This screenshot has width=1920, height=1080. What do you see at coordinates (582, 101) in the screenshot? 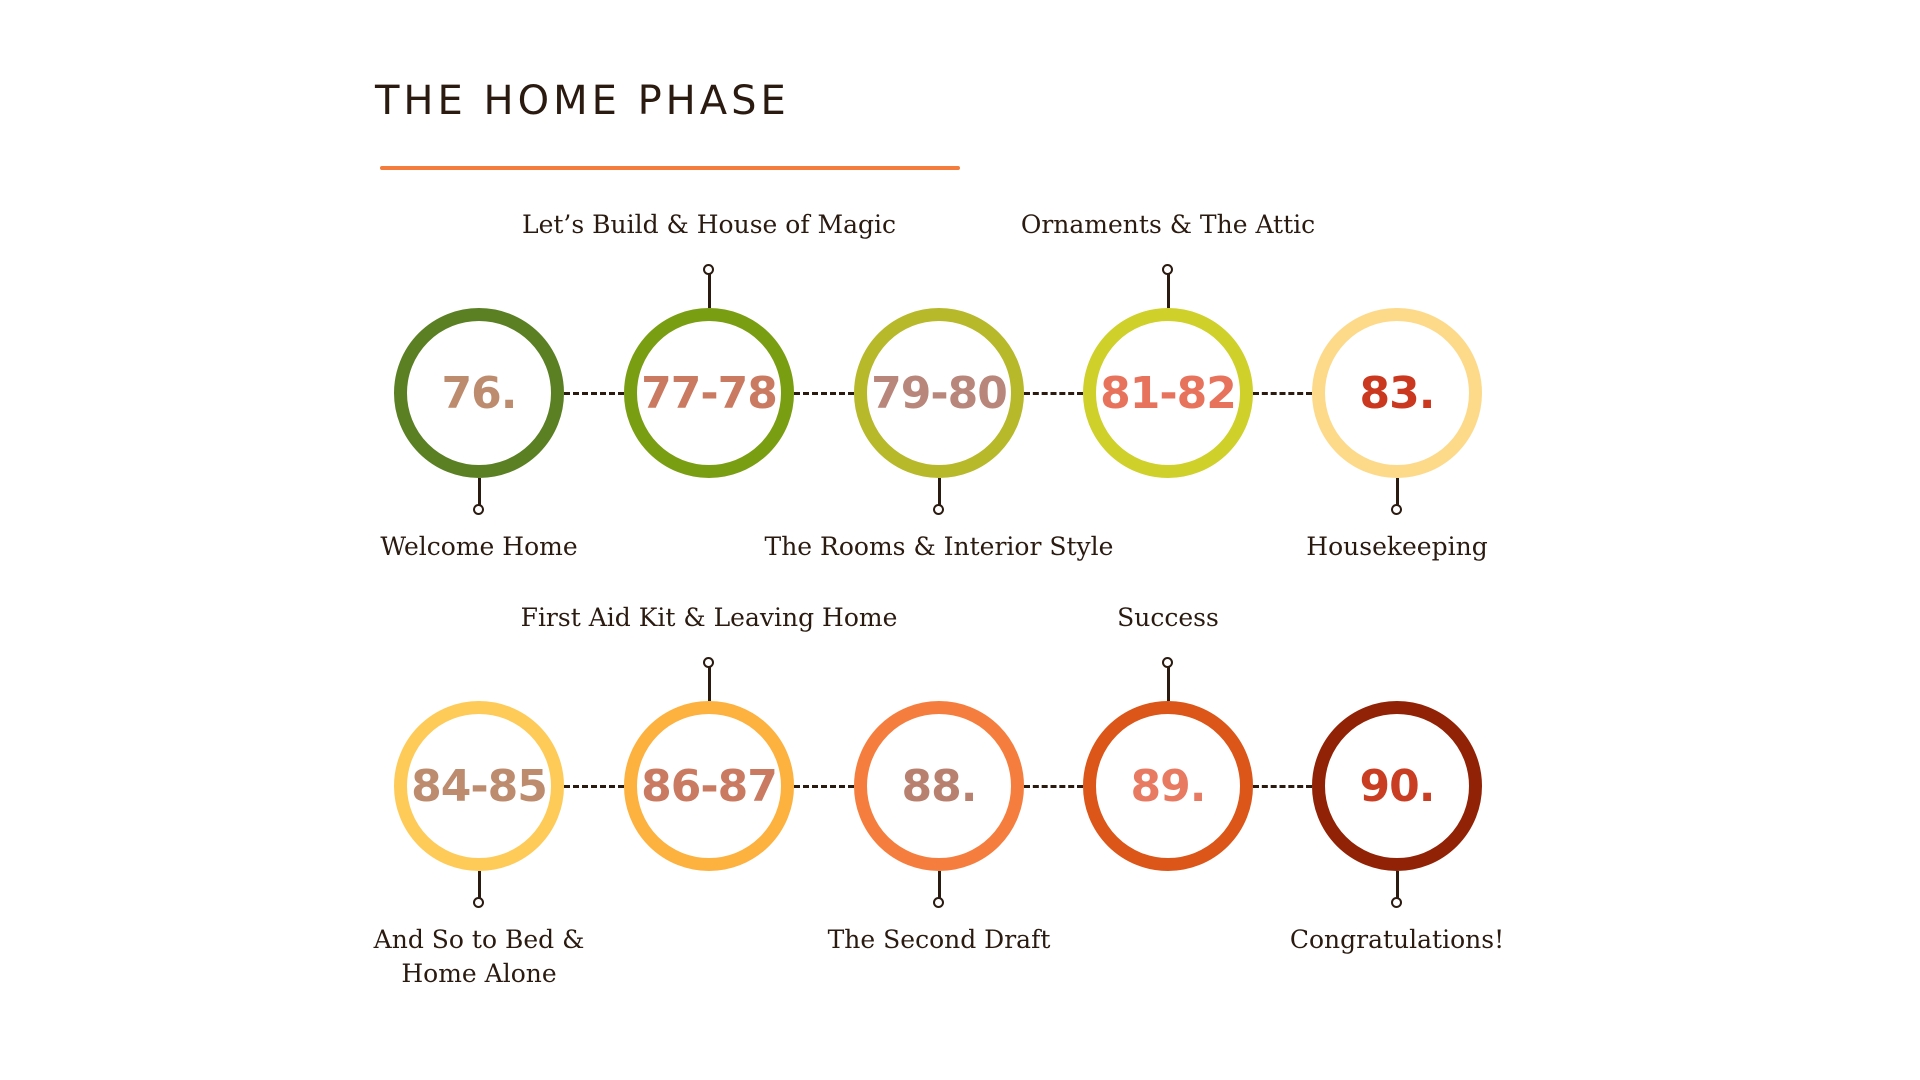
I see `page-title: THE HOME PHASE` at bounding box center [582, 101].